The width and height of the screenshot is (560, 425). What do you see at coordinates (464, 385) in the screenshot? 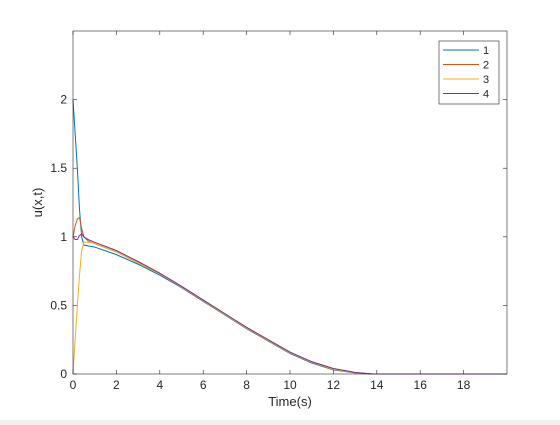
I see `x-tick-label: 18` at bounding box center [464, 385].